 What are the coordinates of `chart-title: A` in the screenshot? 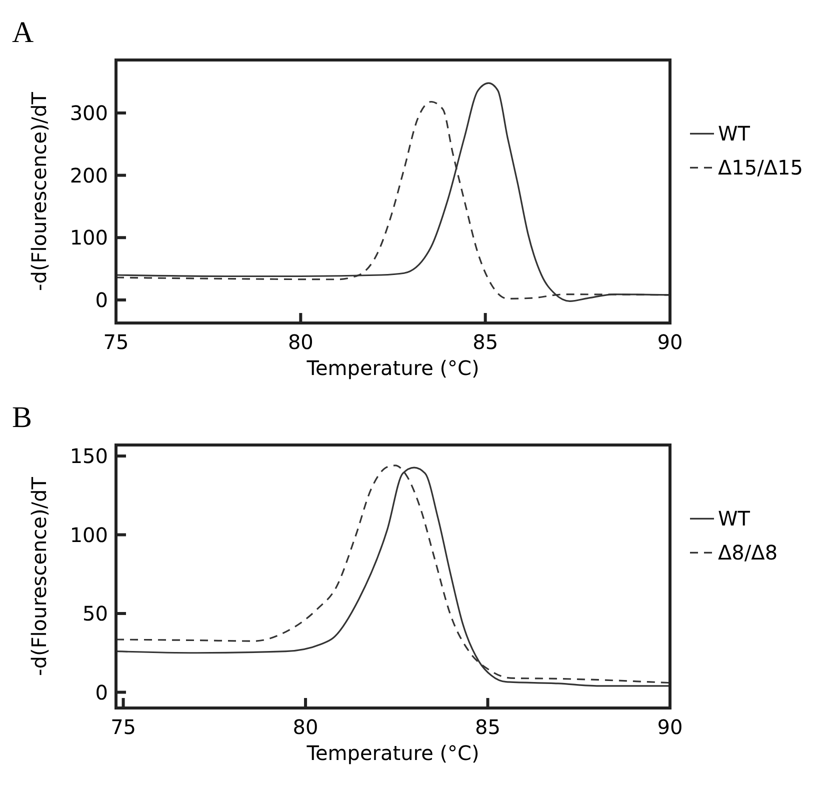 It's located at (23, 32).